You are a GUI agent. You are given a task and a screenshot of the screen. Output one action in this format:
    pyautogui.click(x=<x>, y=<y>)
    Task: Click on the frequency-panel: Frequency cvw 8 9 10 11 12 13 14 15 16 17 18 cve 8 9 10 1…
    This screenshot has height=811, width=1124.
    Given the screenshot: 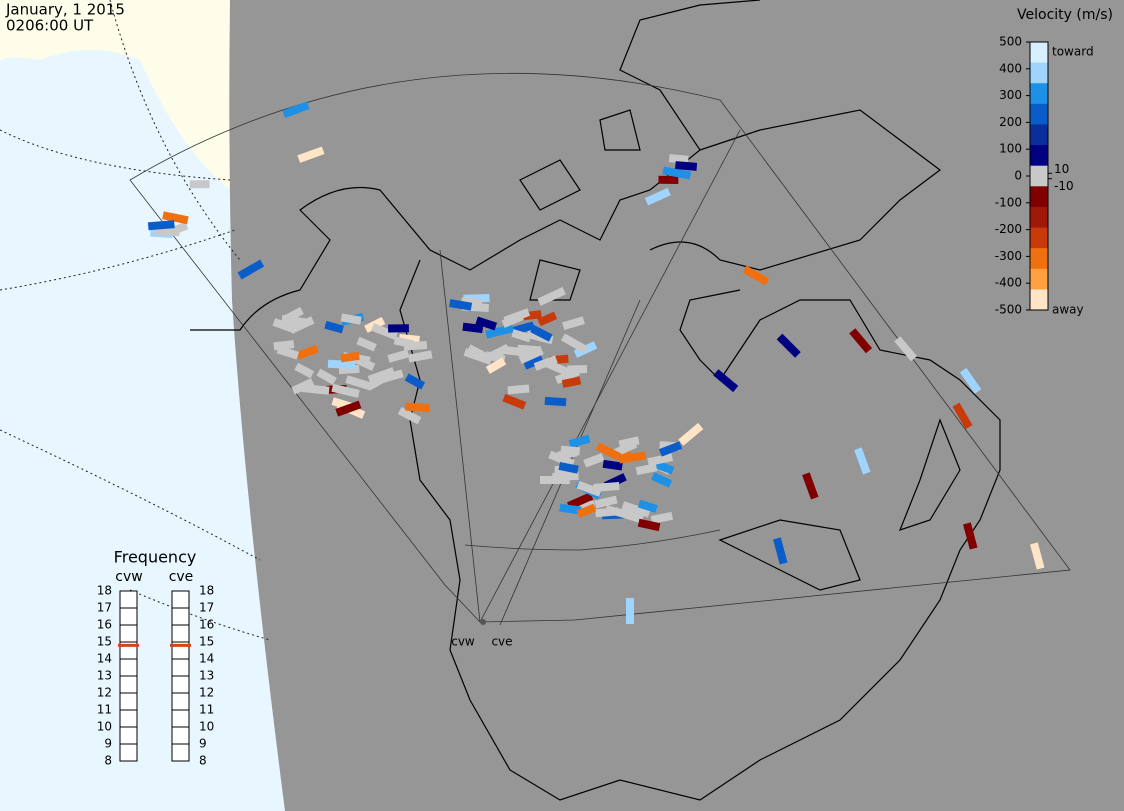 What is the action you would take?
    pyautogui.click(x=156, y=658)
    